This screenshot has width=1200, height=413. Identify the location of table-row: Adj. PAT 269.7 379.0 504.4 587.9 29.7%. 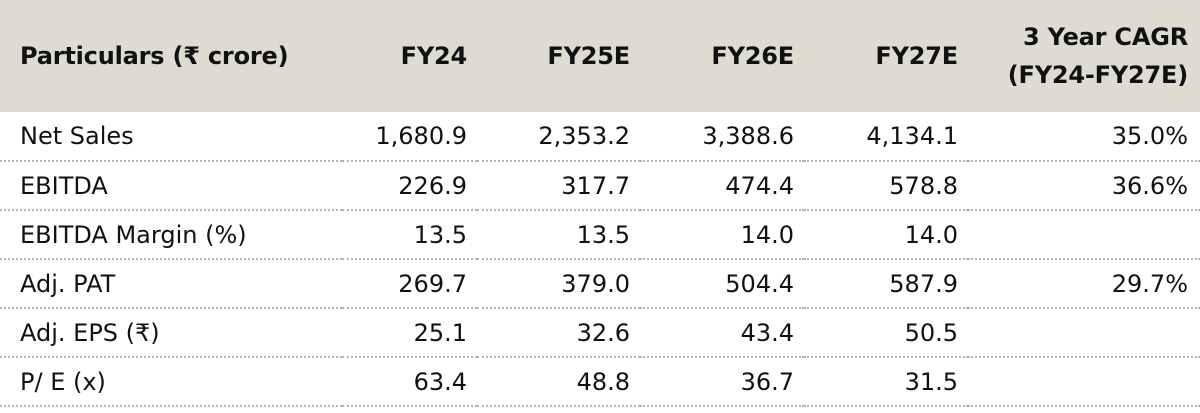
(600, 283).